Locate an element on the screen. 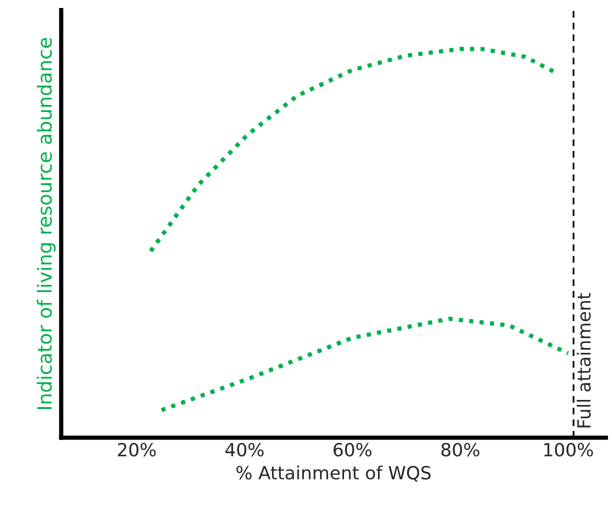 This screenshot has width=612, height=506. x-tick-label: 80% is located at coordinates (460, 449).